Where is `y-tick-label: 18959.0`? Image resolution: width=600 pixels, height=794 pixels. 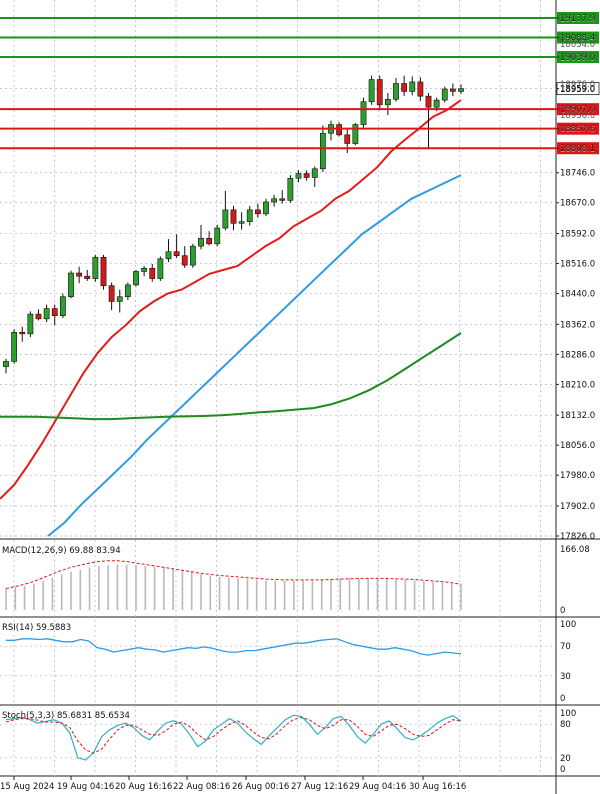
y-tick-label: 18959.0 is located at coordinates (577, 90).